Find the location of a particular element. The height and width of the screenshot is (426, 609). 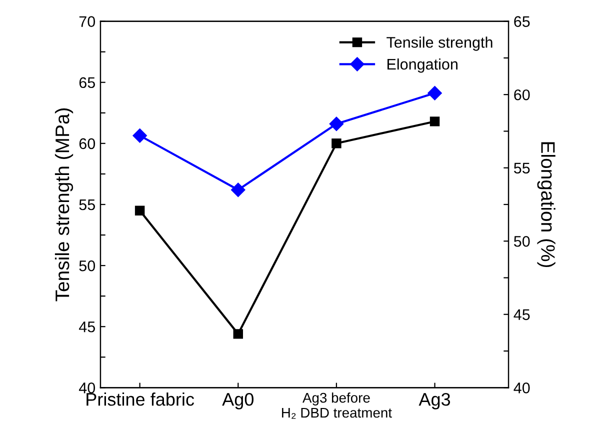

legend-label: Elongation is located at coordinates (423, 65).